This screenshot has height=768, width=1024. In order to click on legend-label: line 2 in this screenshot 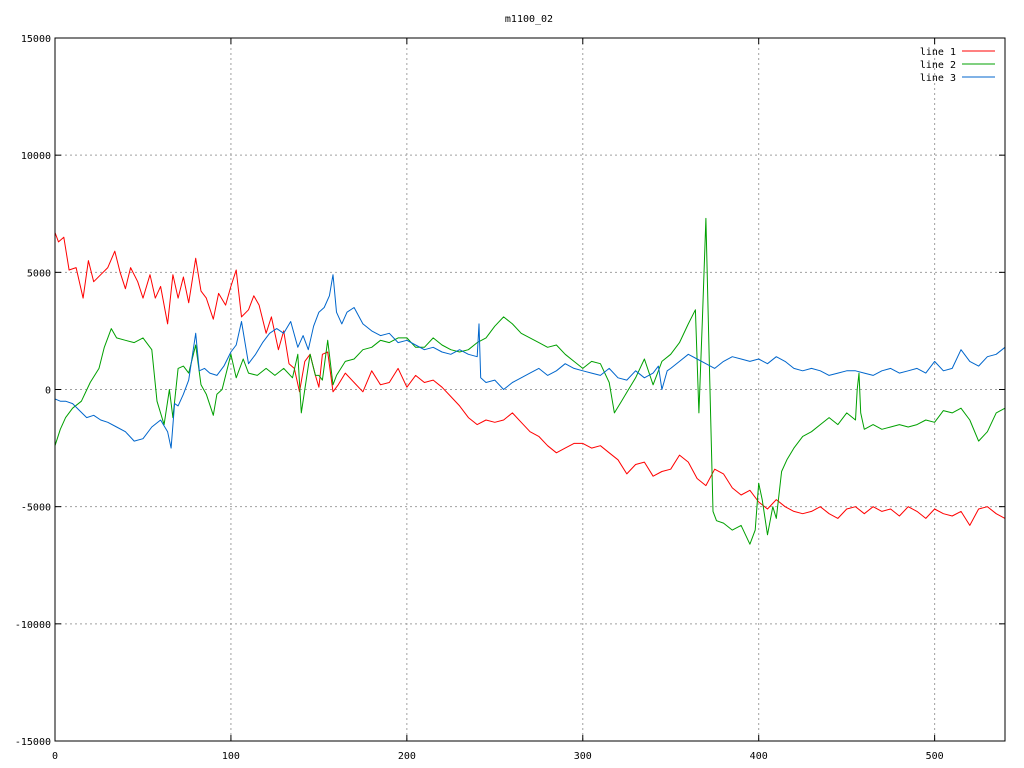, I will do `click(938, 65)`.